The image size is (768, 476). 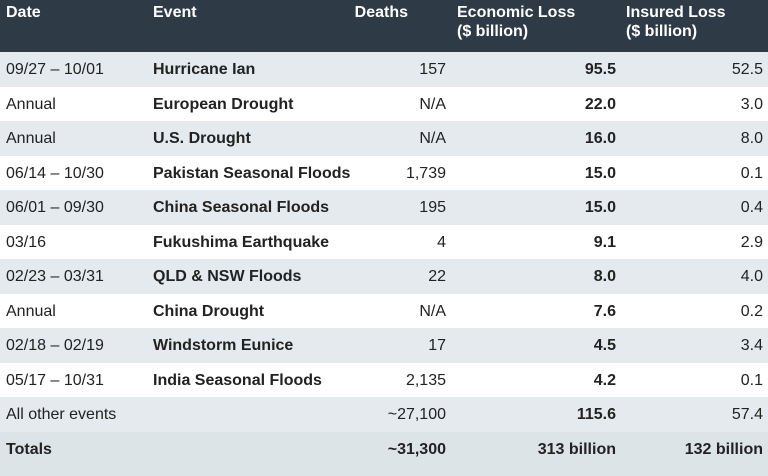 What do you see at coordinates (432, 207) in the screenshot?
I see `table-cell: 195` at bounding box center [432, 207].